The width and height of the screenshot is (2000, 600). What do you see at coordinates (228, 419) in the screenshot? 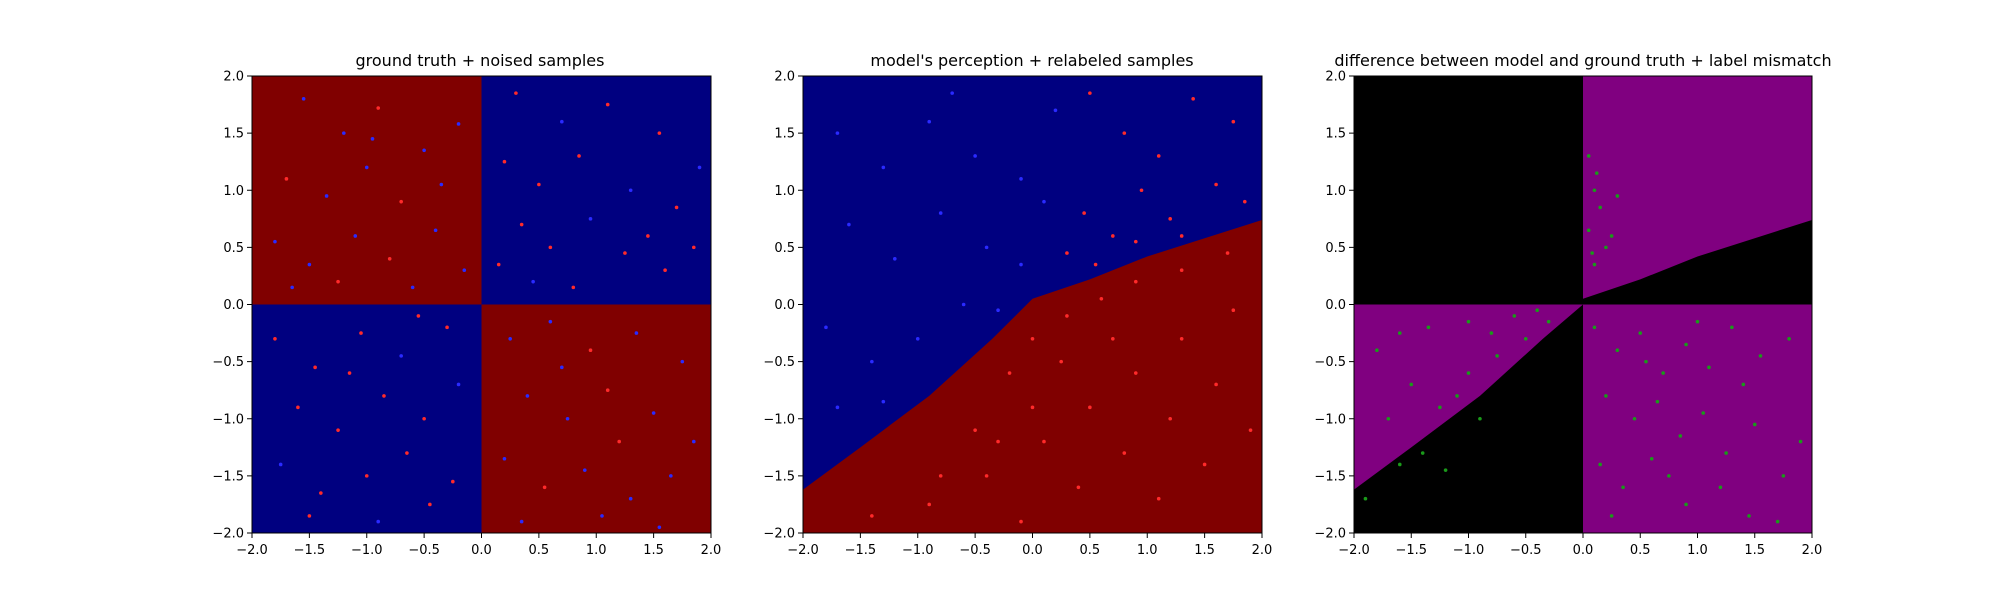
I see `y-tick-label: −1.0` at bounding box center [228, 419].